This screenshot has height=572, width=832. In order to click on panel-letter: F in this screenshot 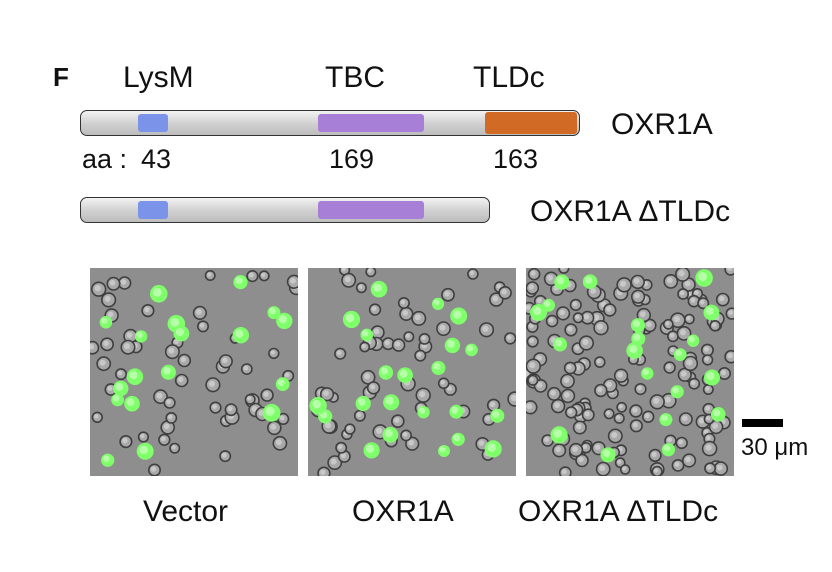, I will do `click(61, 77)`.